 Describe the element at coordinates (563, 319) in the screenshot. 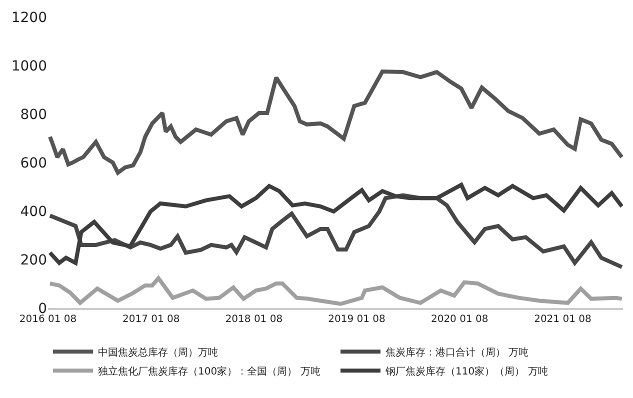

I see `x-tick-label: 2021 01 08` at that location.